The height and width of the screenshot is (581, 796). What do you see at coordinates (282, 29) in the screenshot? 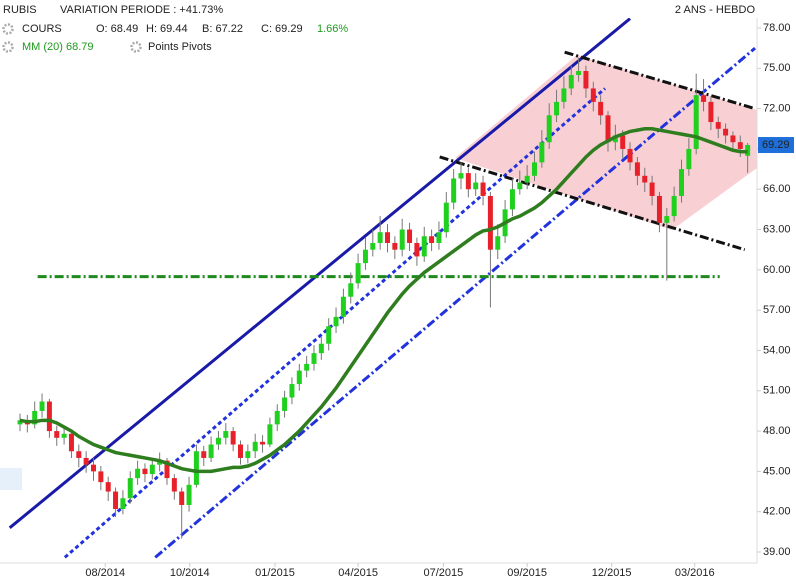
I see `close-label: C: 69.29` at bounding box center [282, 29].